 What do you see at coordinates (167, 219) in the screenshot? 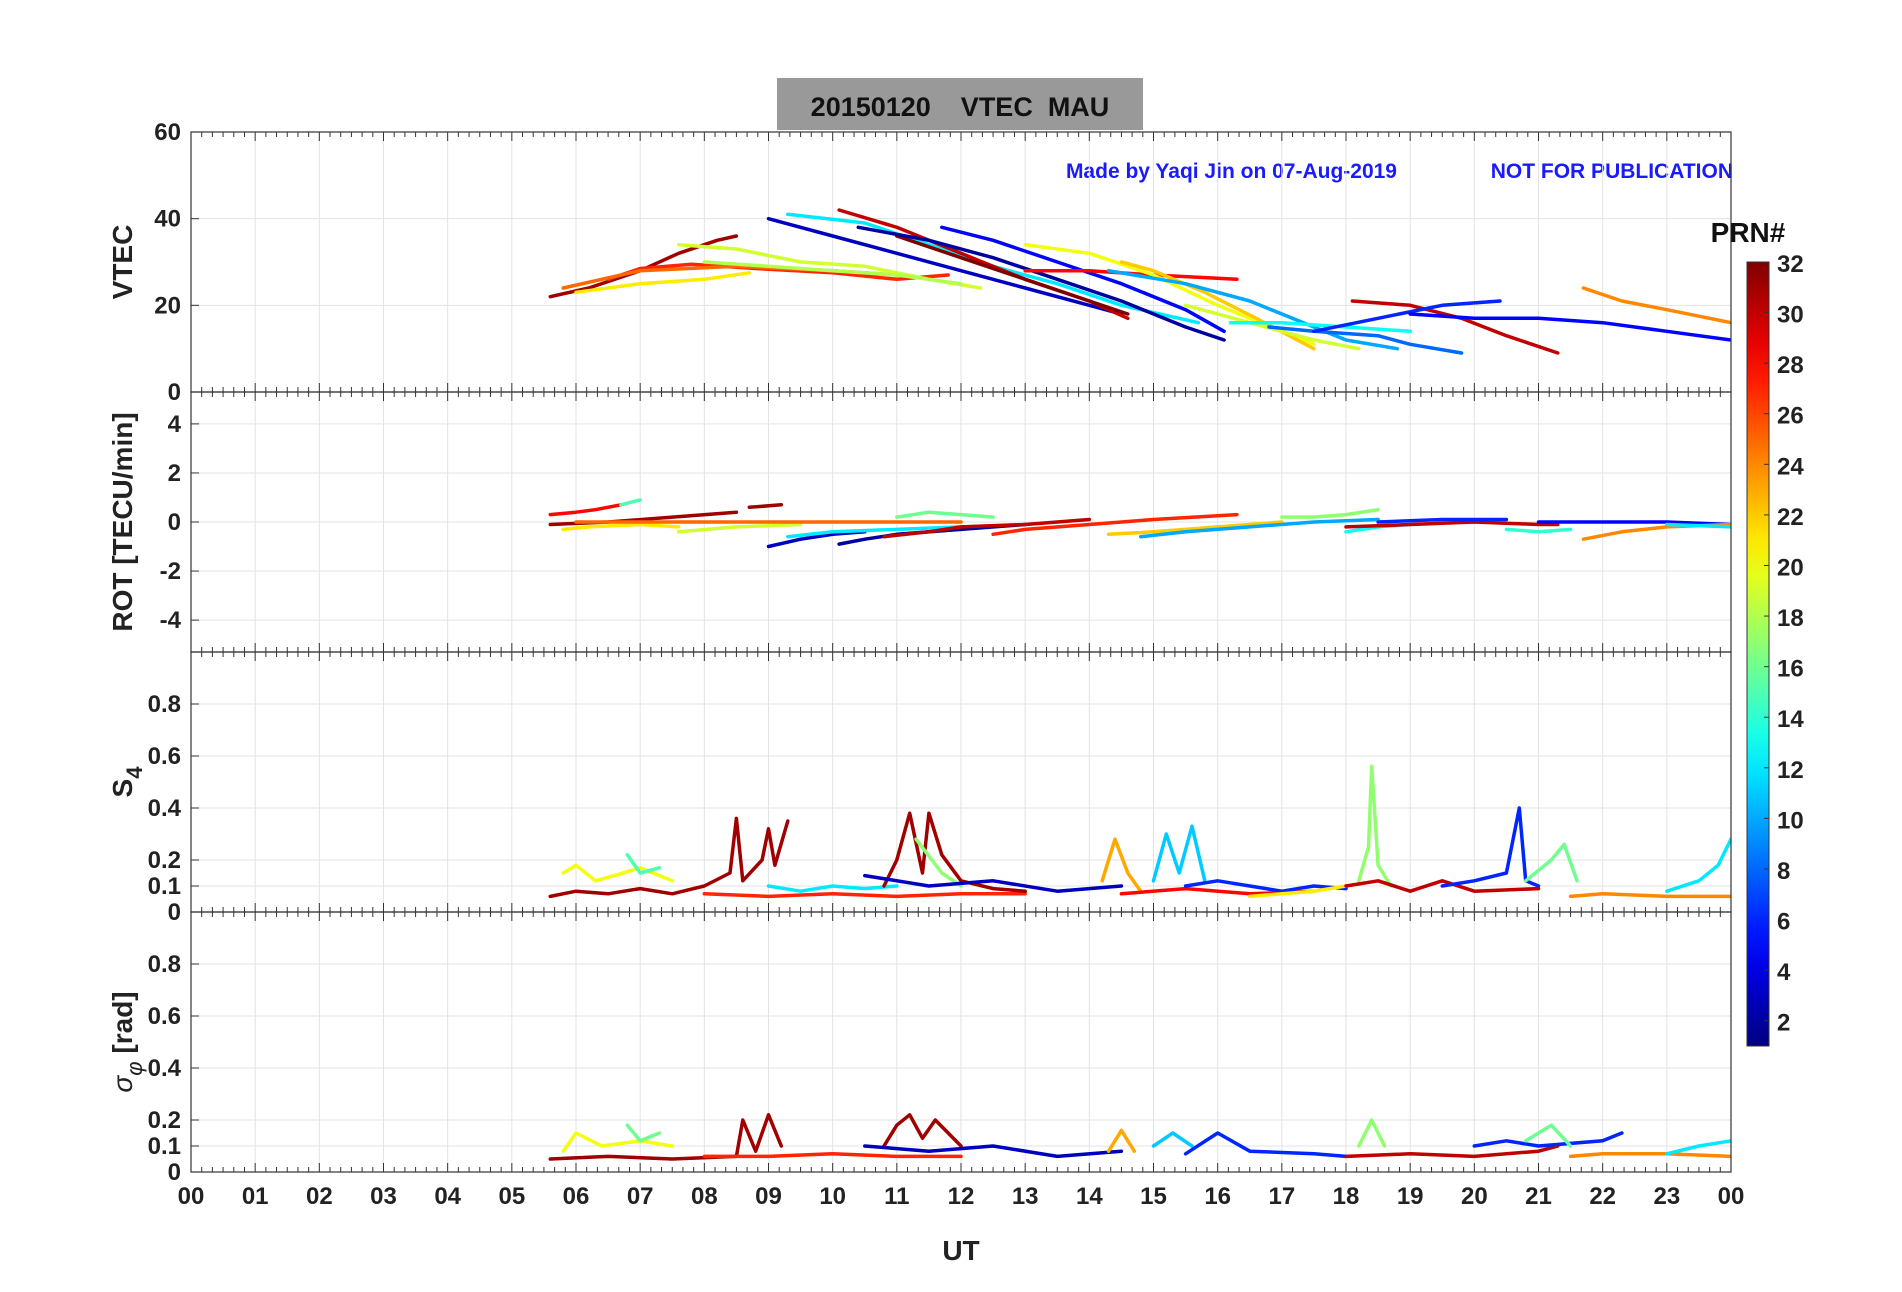
I see `y-tick-label: 40` at bounding box center [167, 219].